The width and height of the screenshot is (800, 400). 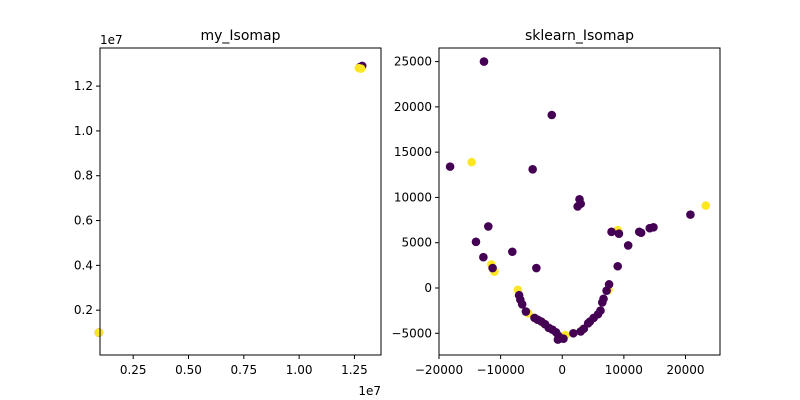 I want to click on my-isomap-y-tick-label-3: 0.8, so click(x=83, y=176).